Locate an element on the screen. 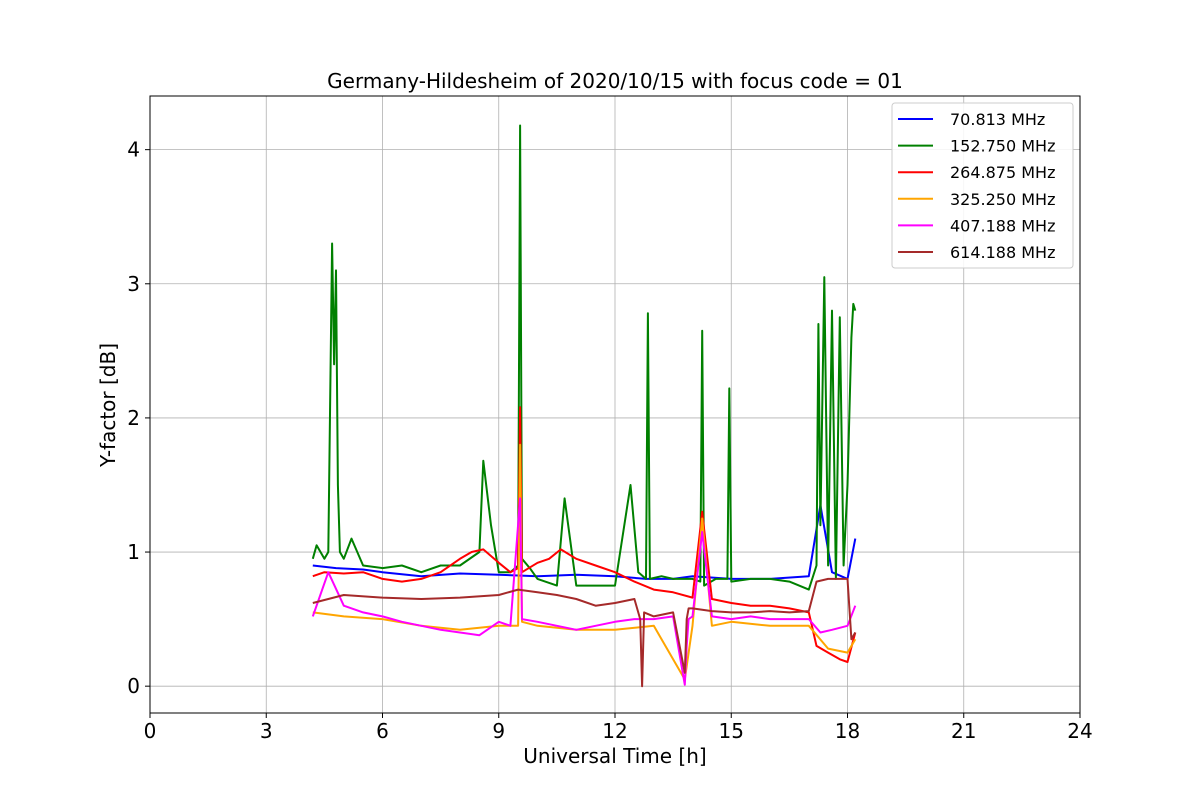  x-tick-label: 3 is located at coordinates (266, 731).